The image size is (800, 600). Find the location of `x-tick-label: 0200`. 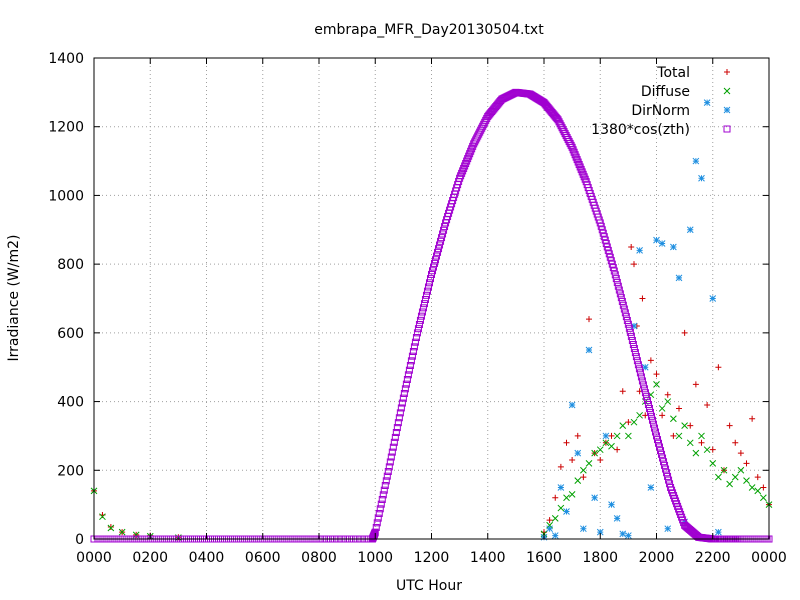

x-tick-label: 0200 is located at coordinates (150, 558).